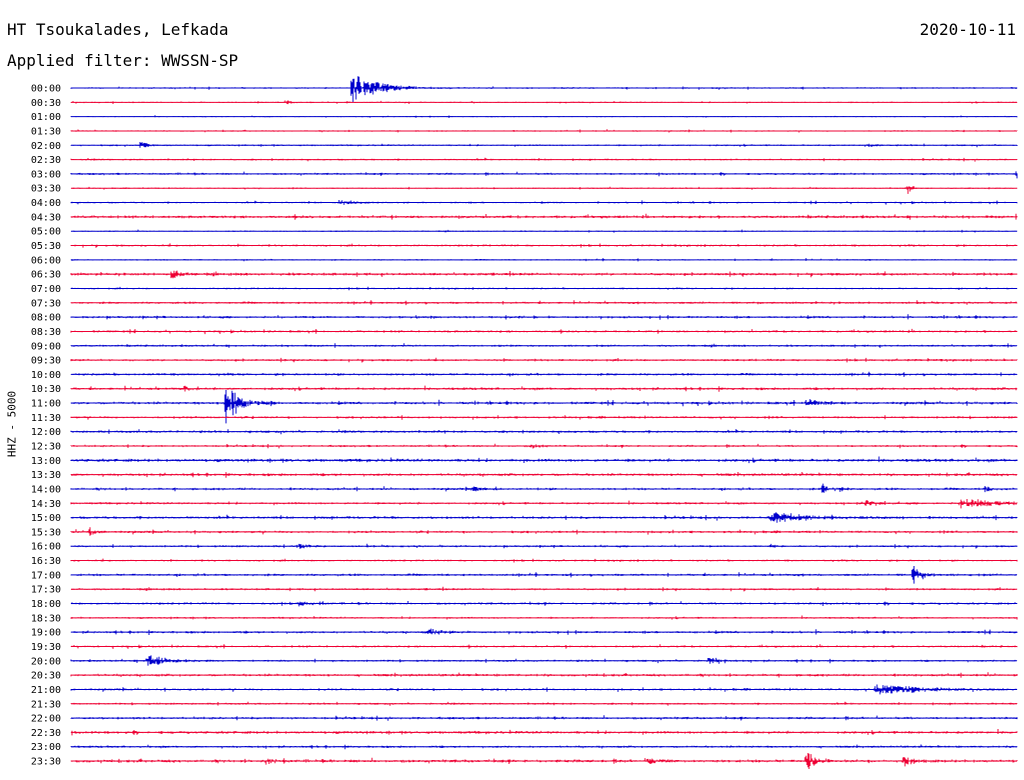 The image size is (1024, 780). Describe the element at coordinates (46, 719) in the screenshot. I see `row-time-label: 22:00` at that location.